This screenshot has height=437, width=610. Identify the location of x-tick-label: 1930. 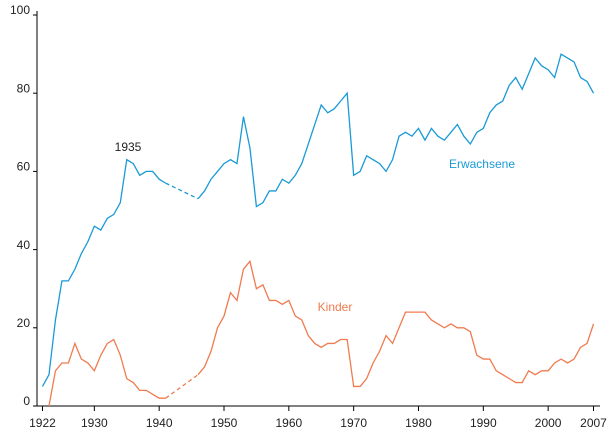
(94, 423).